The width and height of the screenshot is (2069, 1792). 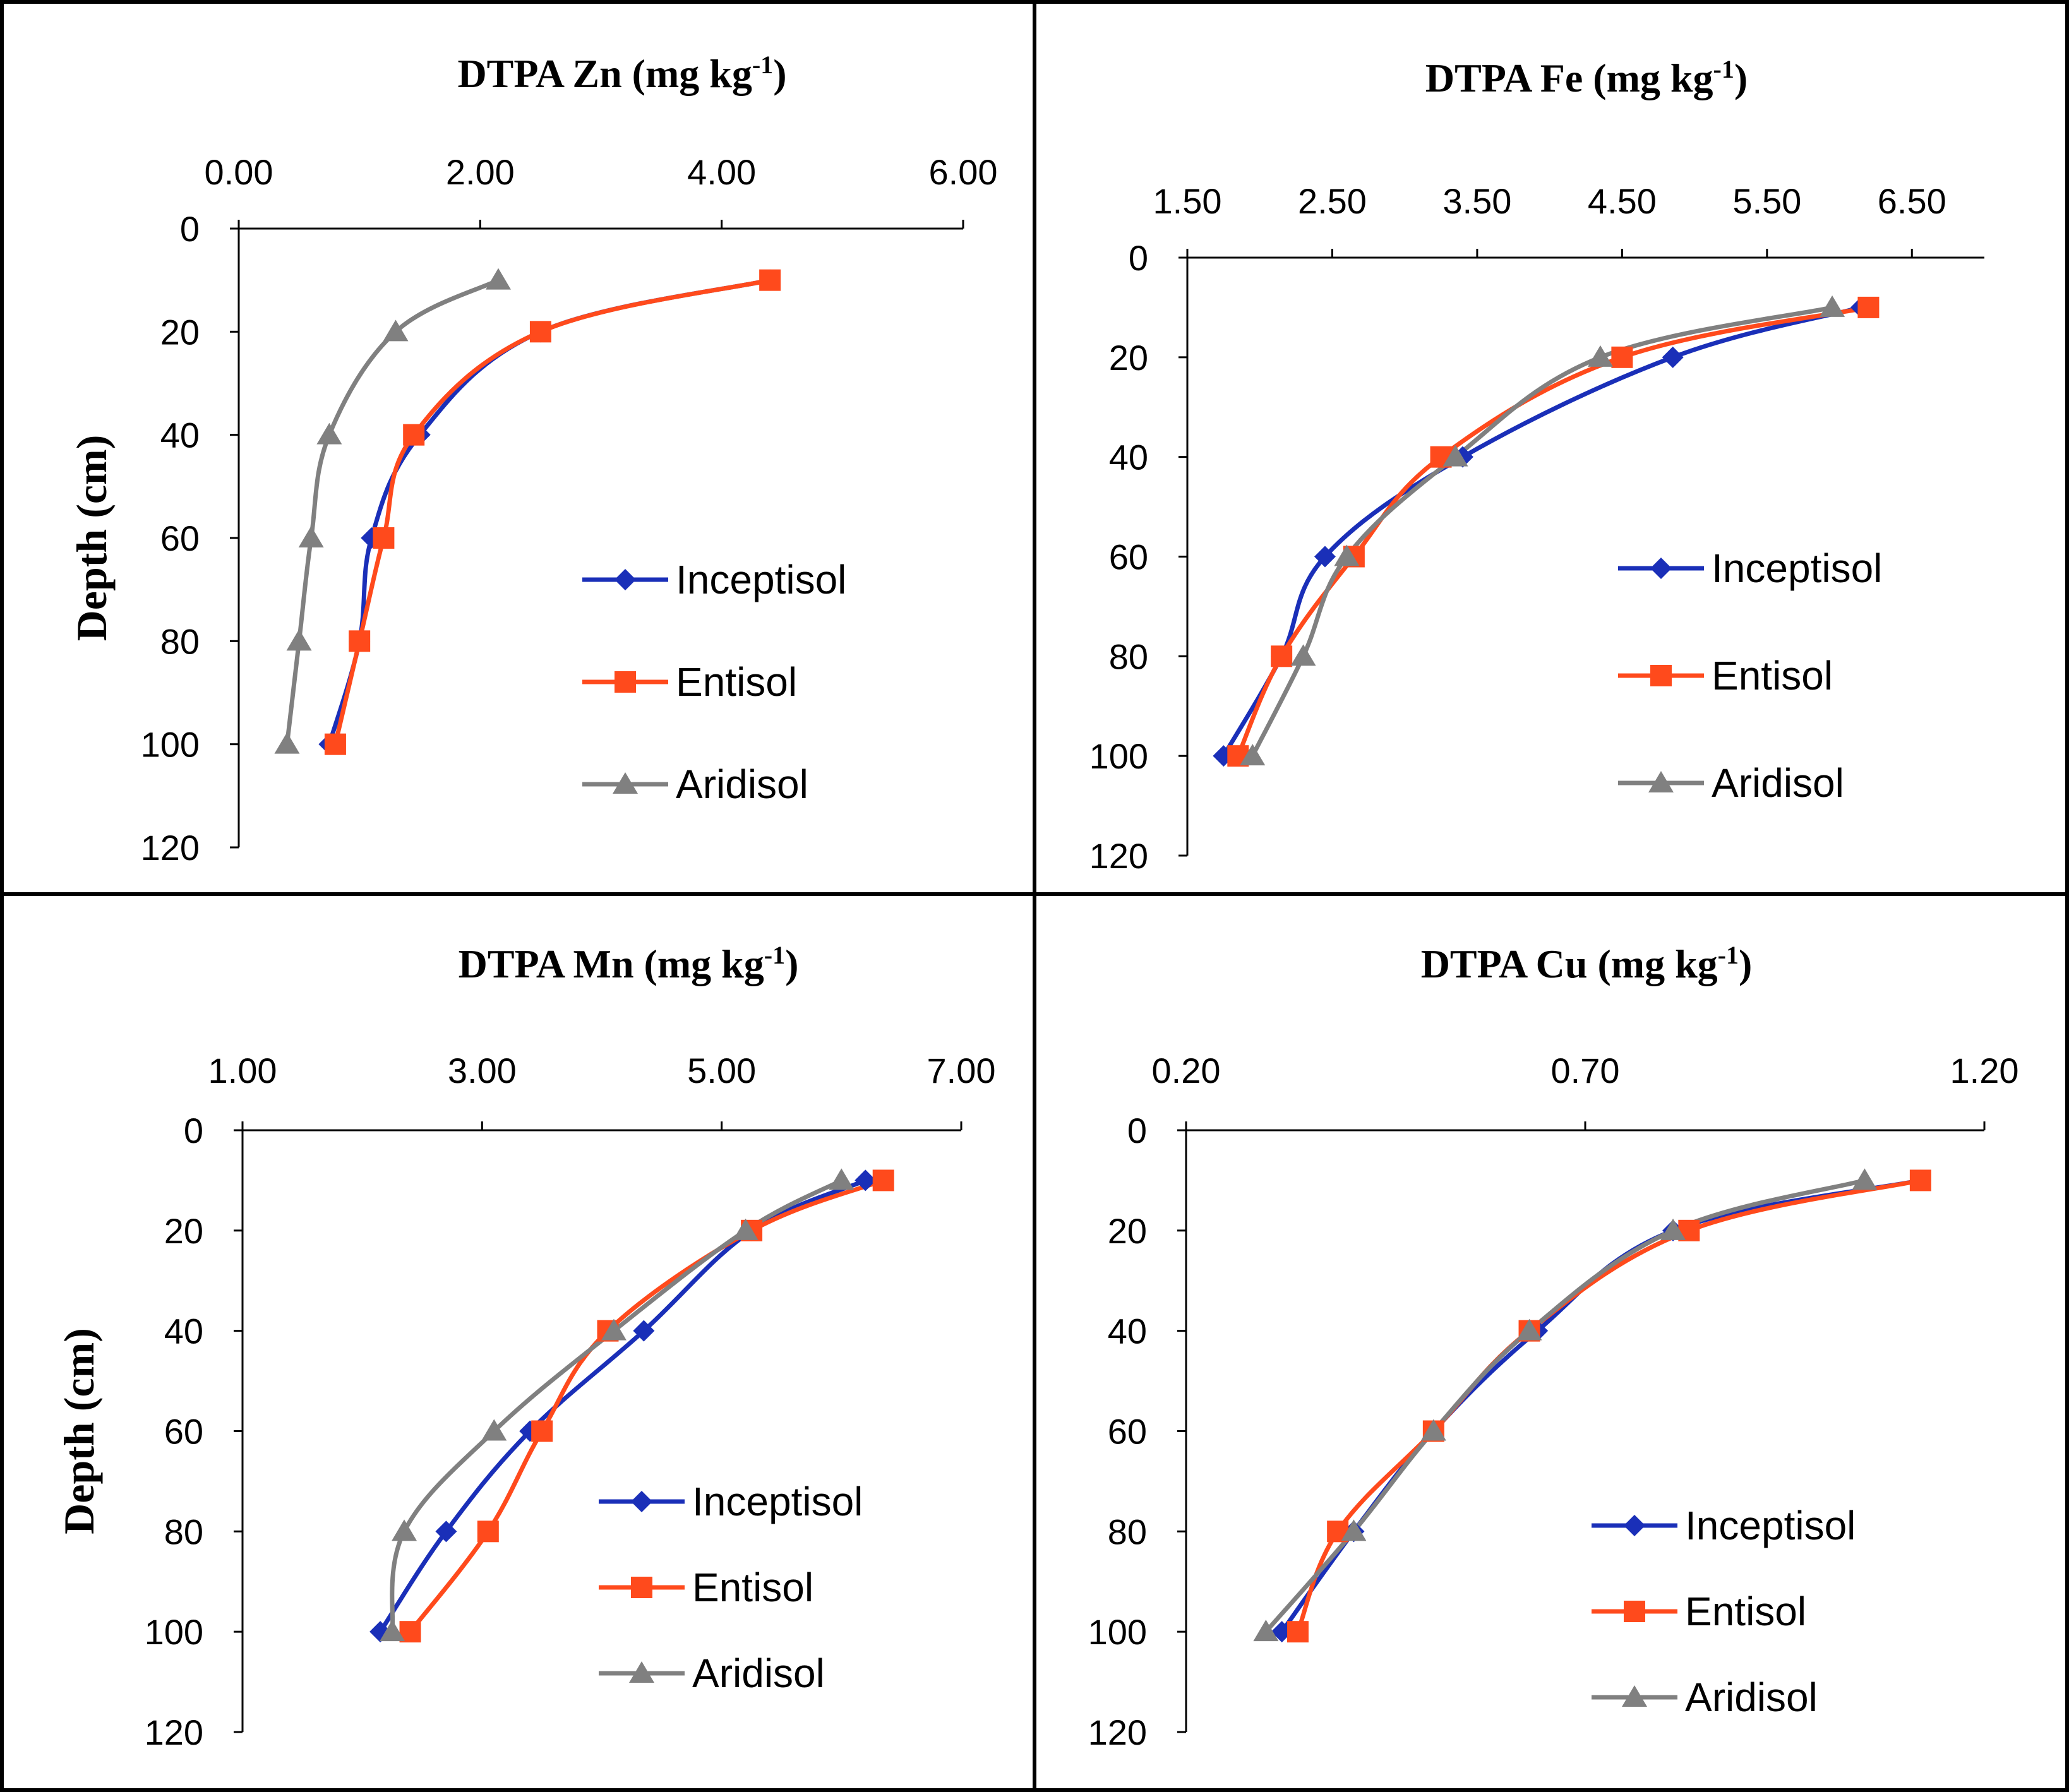 What do you see at coordinates (963, 172) in the screenshot?
I see `x-tick-label: 6.00` at bounding box center [963, 172].